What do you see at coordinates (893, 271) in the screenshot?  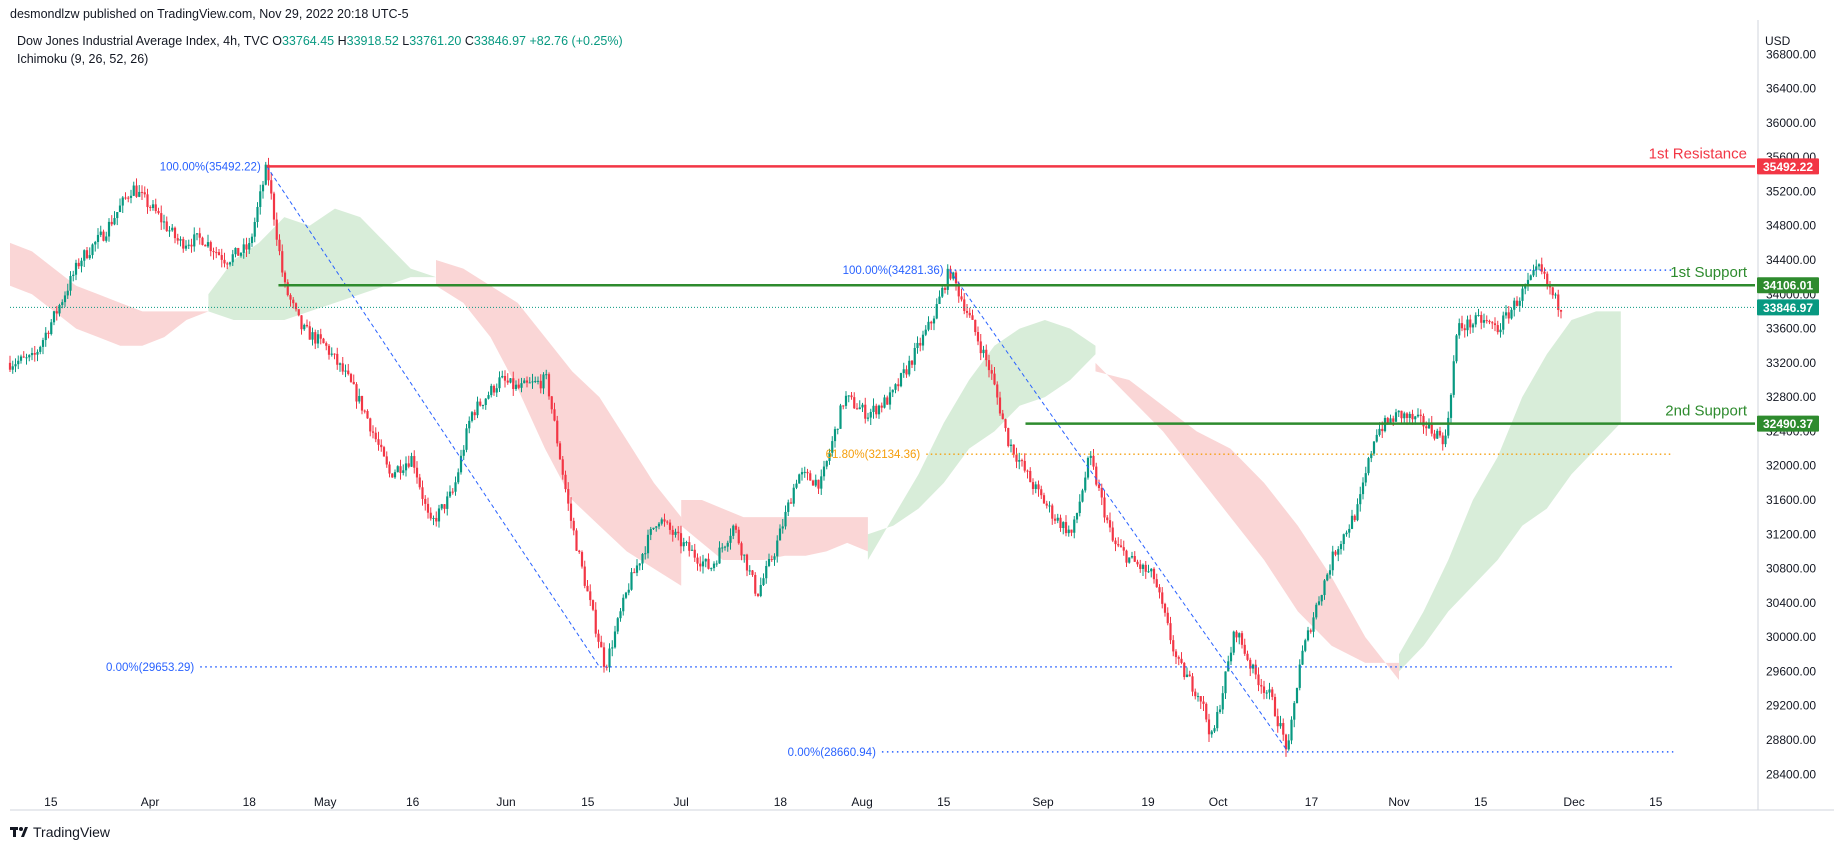 I see `fib-label-100: 100.00%(34281.36)` at bounding box center [893, 271].